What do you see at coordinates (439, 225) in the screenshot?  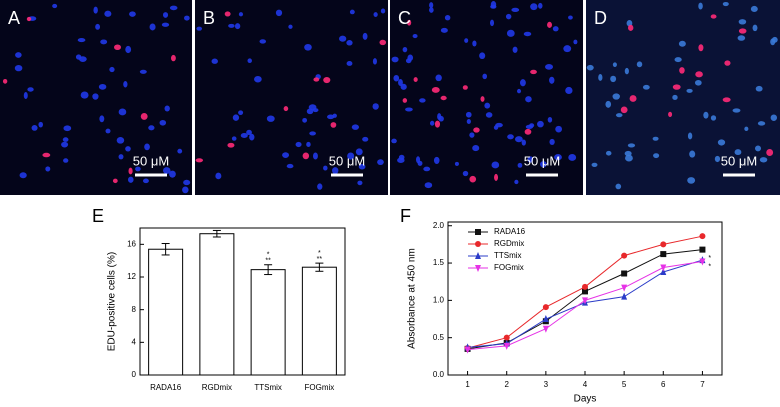 I see `y-tick-label: 2.0` at bounding box center [439, 225].